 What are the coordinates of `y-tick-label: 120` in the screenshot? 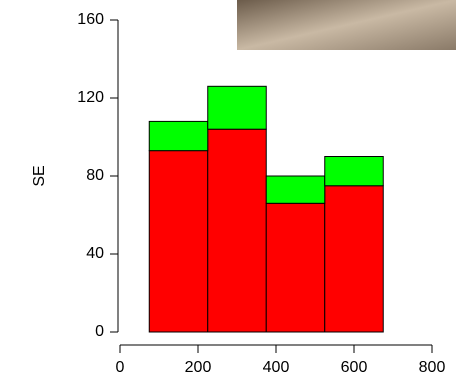 It's located at (90, 97).